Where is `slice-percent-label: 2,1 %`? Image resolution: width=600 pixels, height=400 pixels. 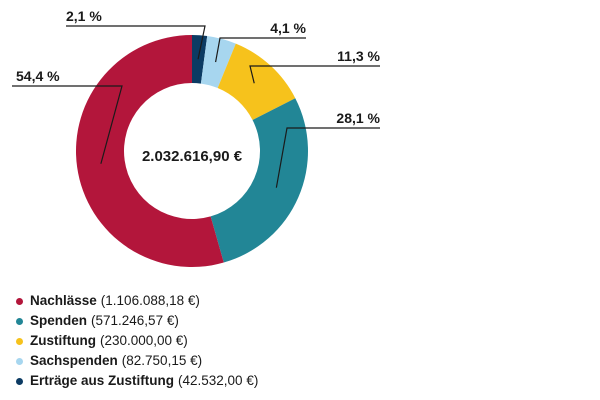 slice-percent-label: 2,1 % is located at coordinates (84, 16).